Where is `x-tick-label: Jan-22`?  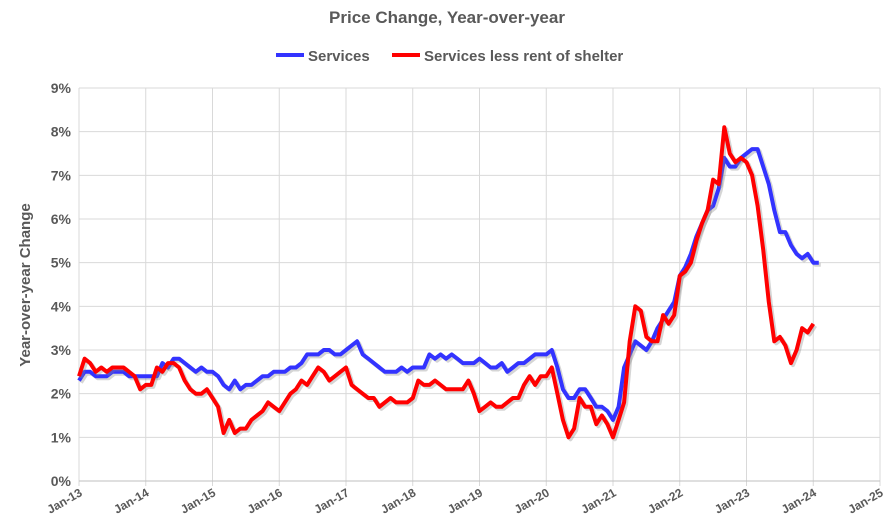
x-tick-label: Jan-22 is located at coordinates (665, 500).